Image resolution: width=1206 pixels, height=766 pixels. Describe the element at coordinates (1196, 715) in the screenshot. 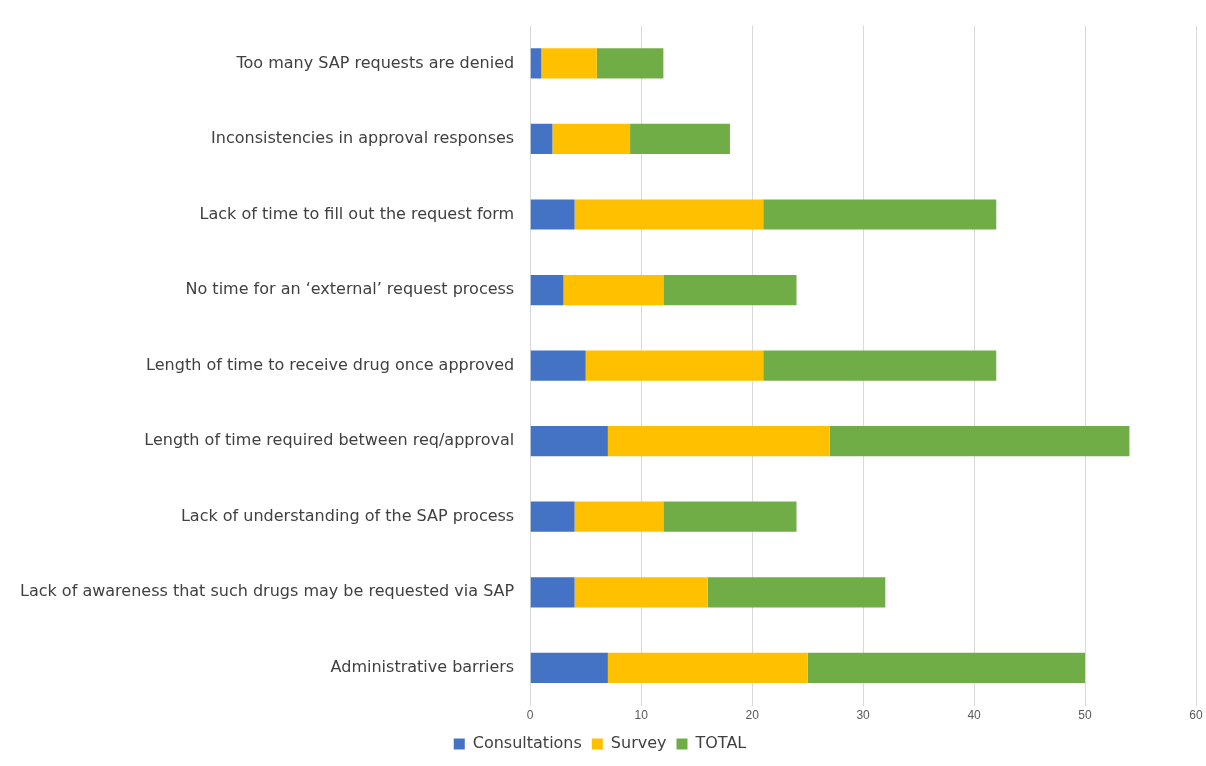

I see `x-tick-label: 60` at that location.